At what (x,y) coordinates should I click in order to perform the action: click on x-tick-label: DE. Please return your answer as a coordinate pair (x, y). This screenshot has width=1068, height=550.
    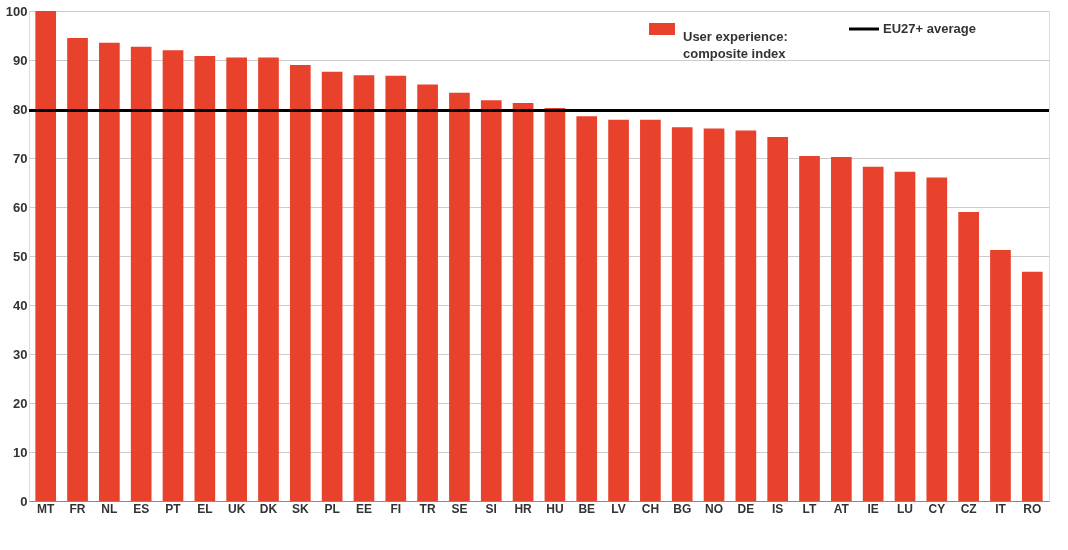
    Looking at the image, I should click on (746, 508).